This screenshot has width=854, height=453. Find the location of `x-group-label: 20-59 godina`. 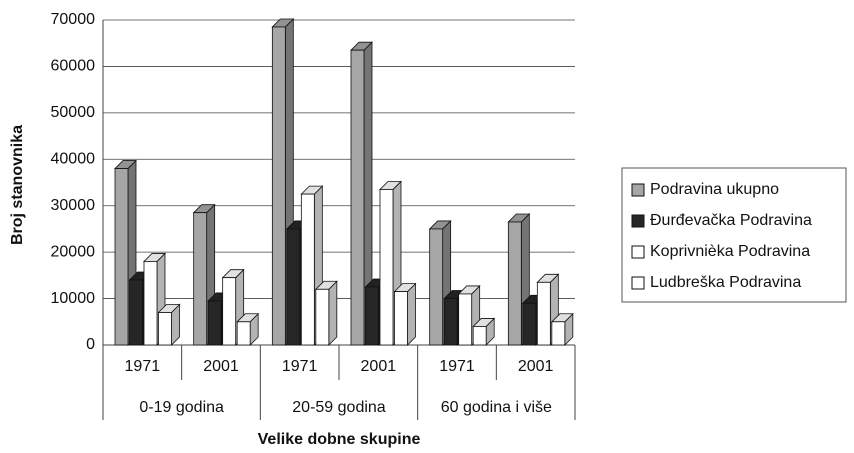

x-group-label: 20-59 godina is located at coordinates (339, 407).